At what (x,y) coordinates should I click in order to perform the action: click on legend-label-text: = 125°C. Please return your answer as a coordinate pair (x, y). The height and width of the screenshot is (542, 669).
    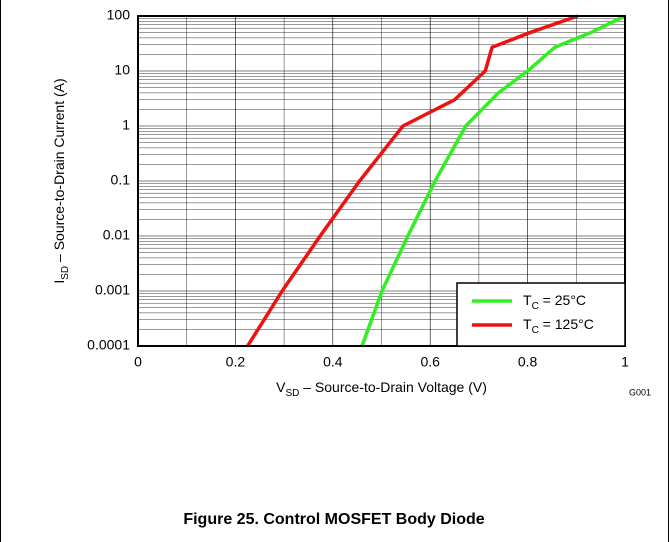
    Looking at the image, I should click on (566, 324).